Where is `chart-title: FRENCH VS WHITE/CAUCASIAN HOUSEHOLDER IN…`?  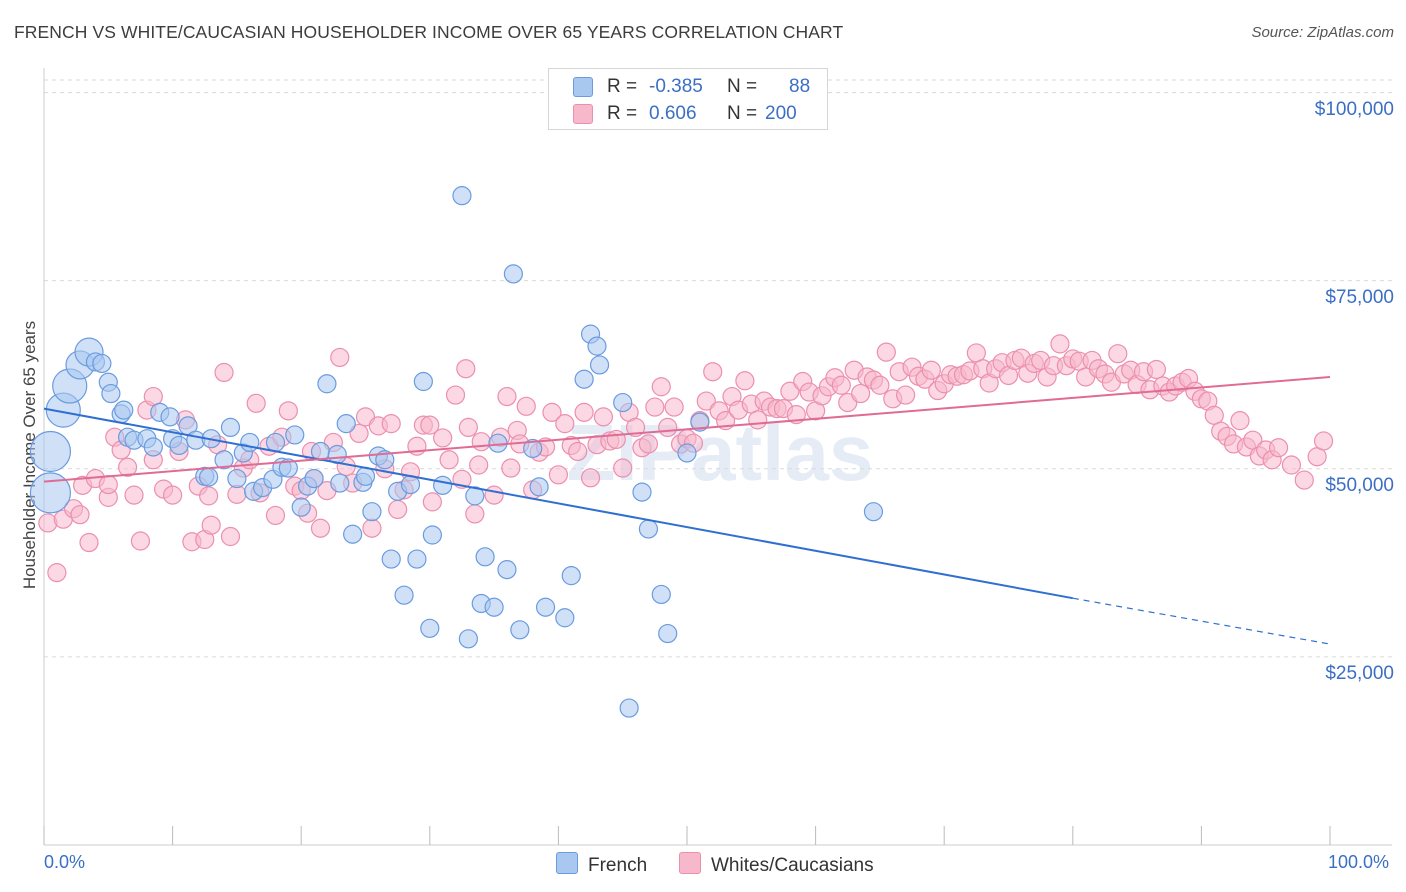 chart-title: FRENCH VS WHITE/CAUCASIAN HOUSEHOLDER IN… is located at coordinates (429, 32).